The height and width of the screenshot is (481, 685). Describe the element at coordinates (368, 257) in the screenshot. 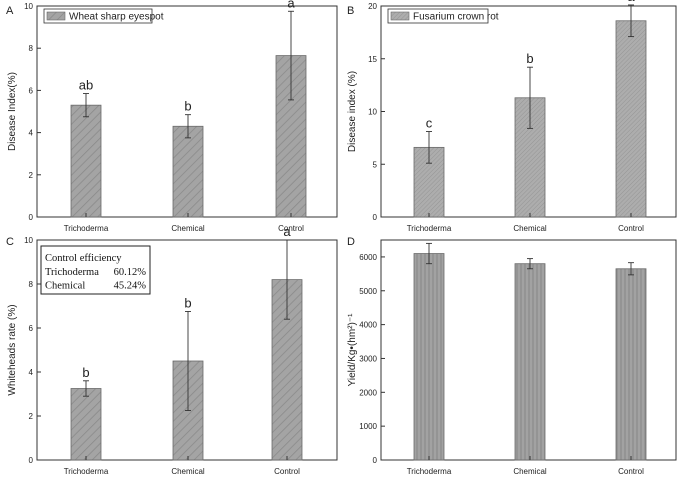

I see `y-tick-label: 6000` at that location.